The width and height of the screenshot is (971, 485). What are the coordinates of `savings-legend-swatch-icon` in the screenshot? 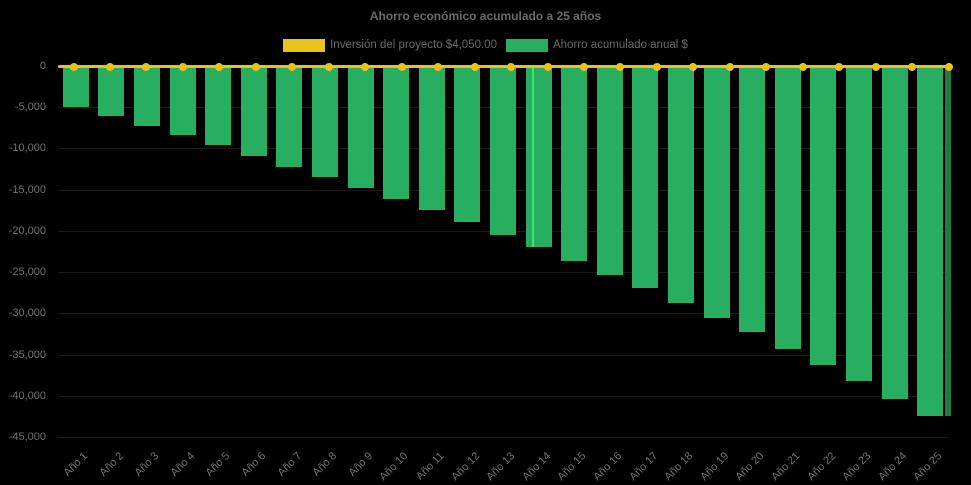 It's located at (526, 45).